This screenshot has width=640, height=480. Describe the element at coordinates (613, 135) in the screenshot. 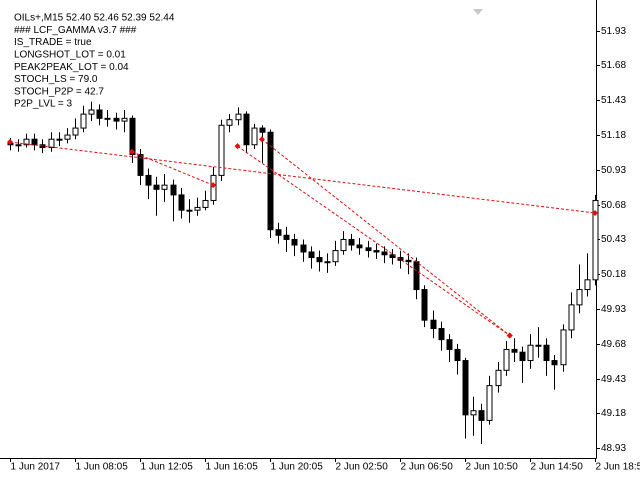

I see `y-tick-label: 51.18` at that location.